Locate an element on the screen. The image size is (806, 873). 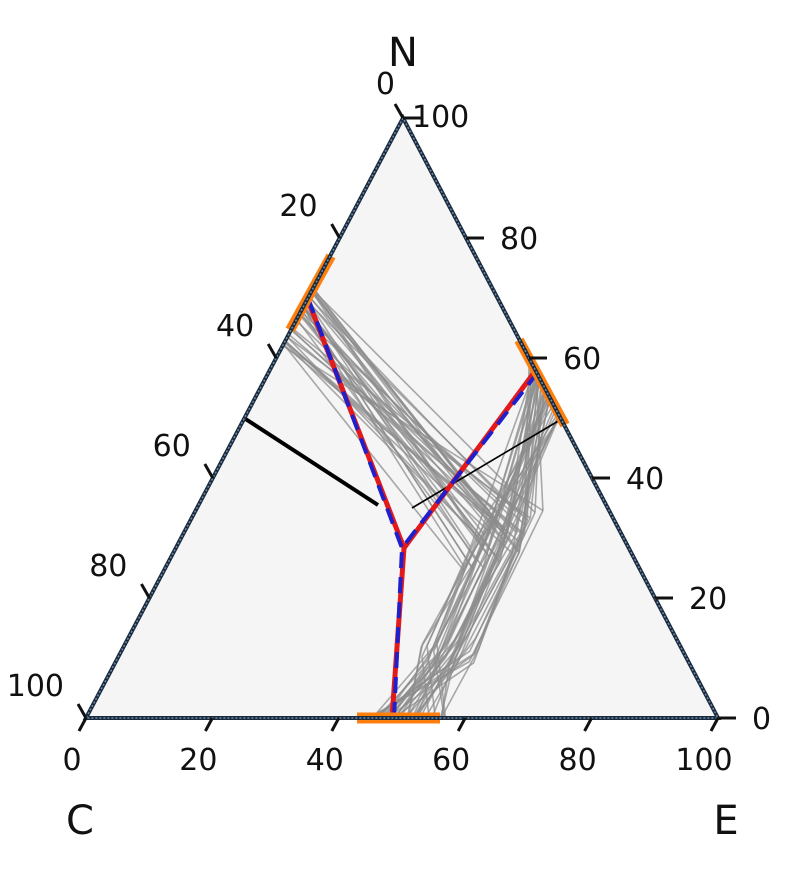
corner-label-right: E is located at coordinates (725, 821).